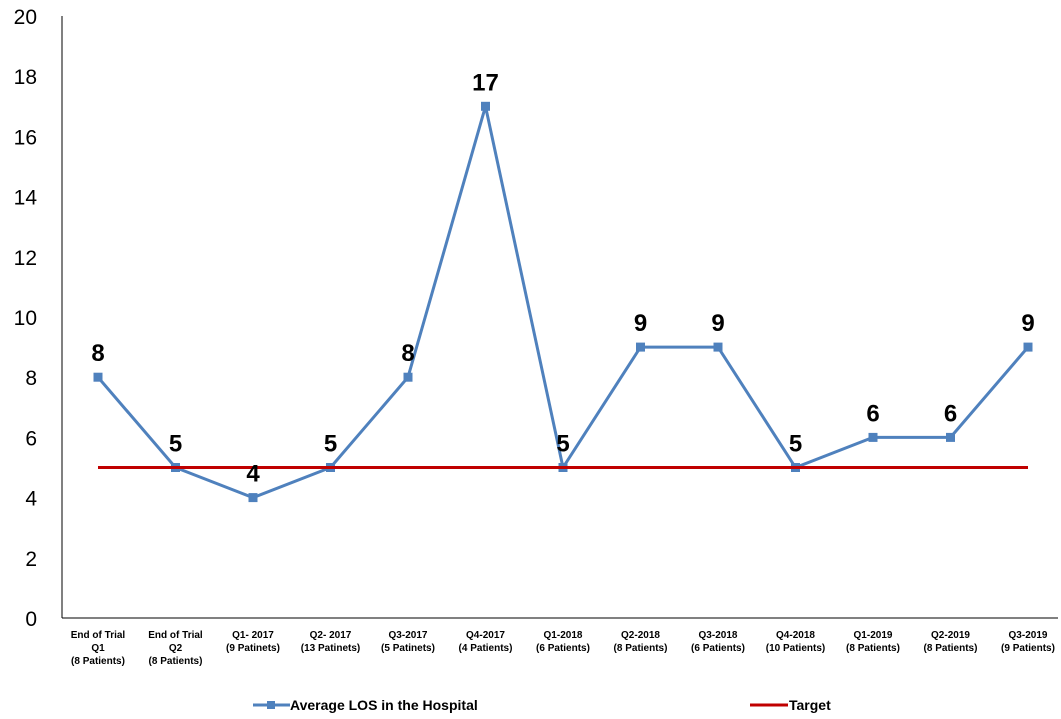 The image size is (1061, 719). What do you see at coordinates (330, 642) in the screenshot?
I see `x-tick-label: Q2- 2017 (13 Patinets)` at bounding box center [330, 642].